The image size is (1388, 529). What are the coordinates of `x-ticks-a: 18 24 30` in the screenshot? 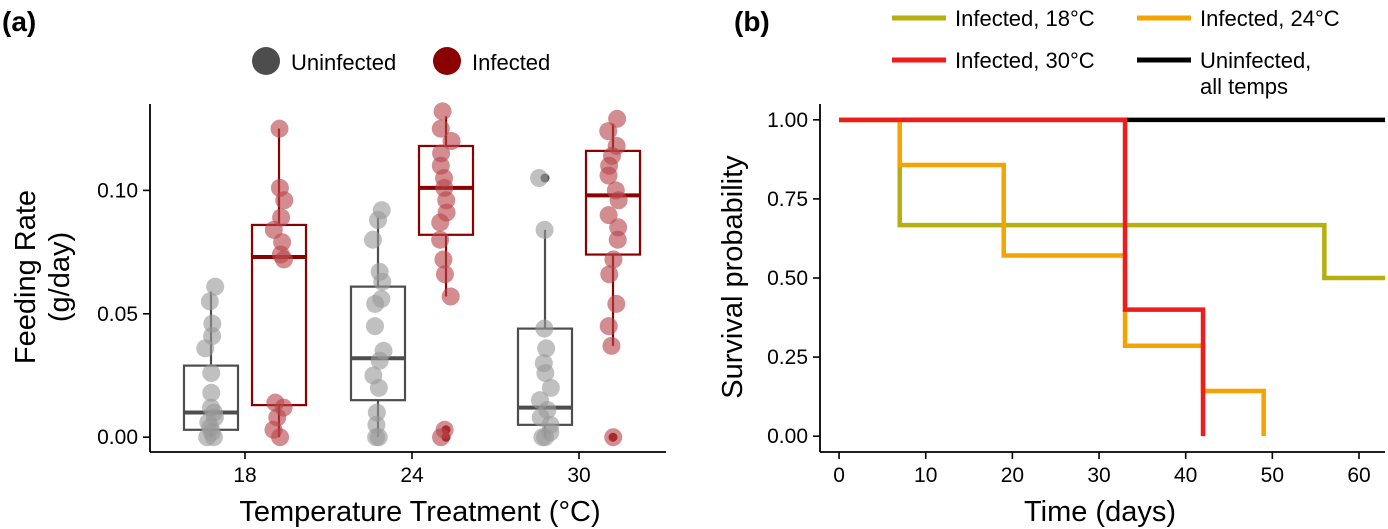 It's located at (412, 469).